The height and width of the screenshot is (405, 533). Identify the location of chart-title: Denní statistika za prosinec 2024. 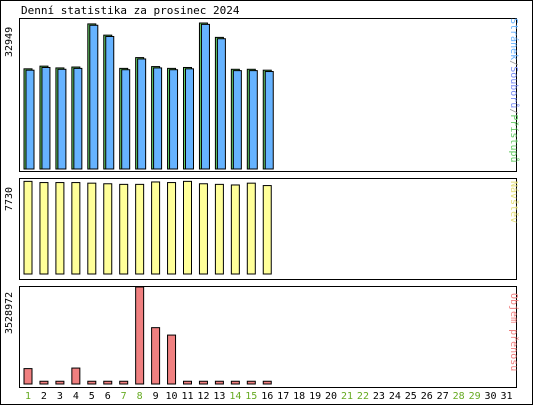
(130, 10).